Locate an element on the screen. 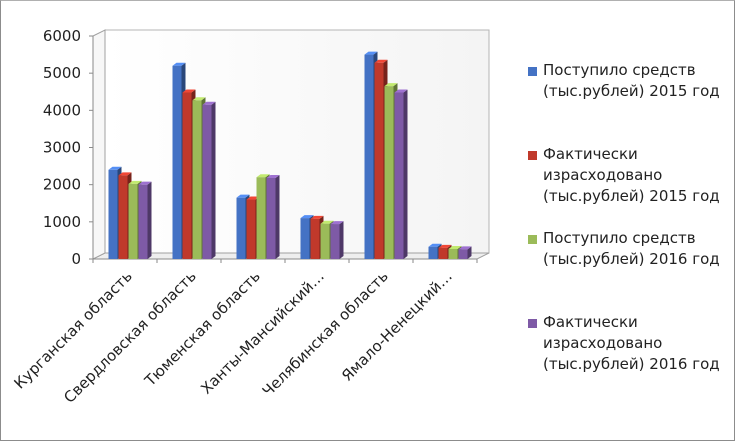  x-tick-label: Челябинская область is located at coordinates (325, 333).